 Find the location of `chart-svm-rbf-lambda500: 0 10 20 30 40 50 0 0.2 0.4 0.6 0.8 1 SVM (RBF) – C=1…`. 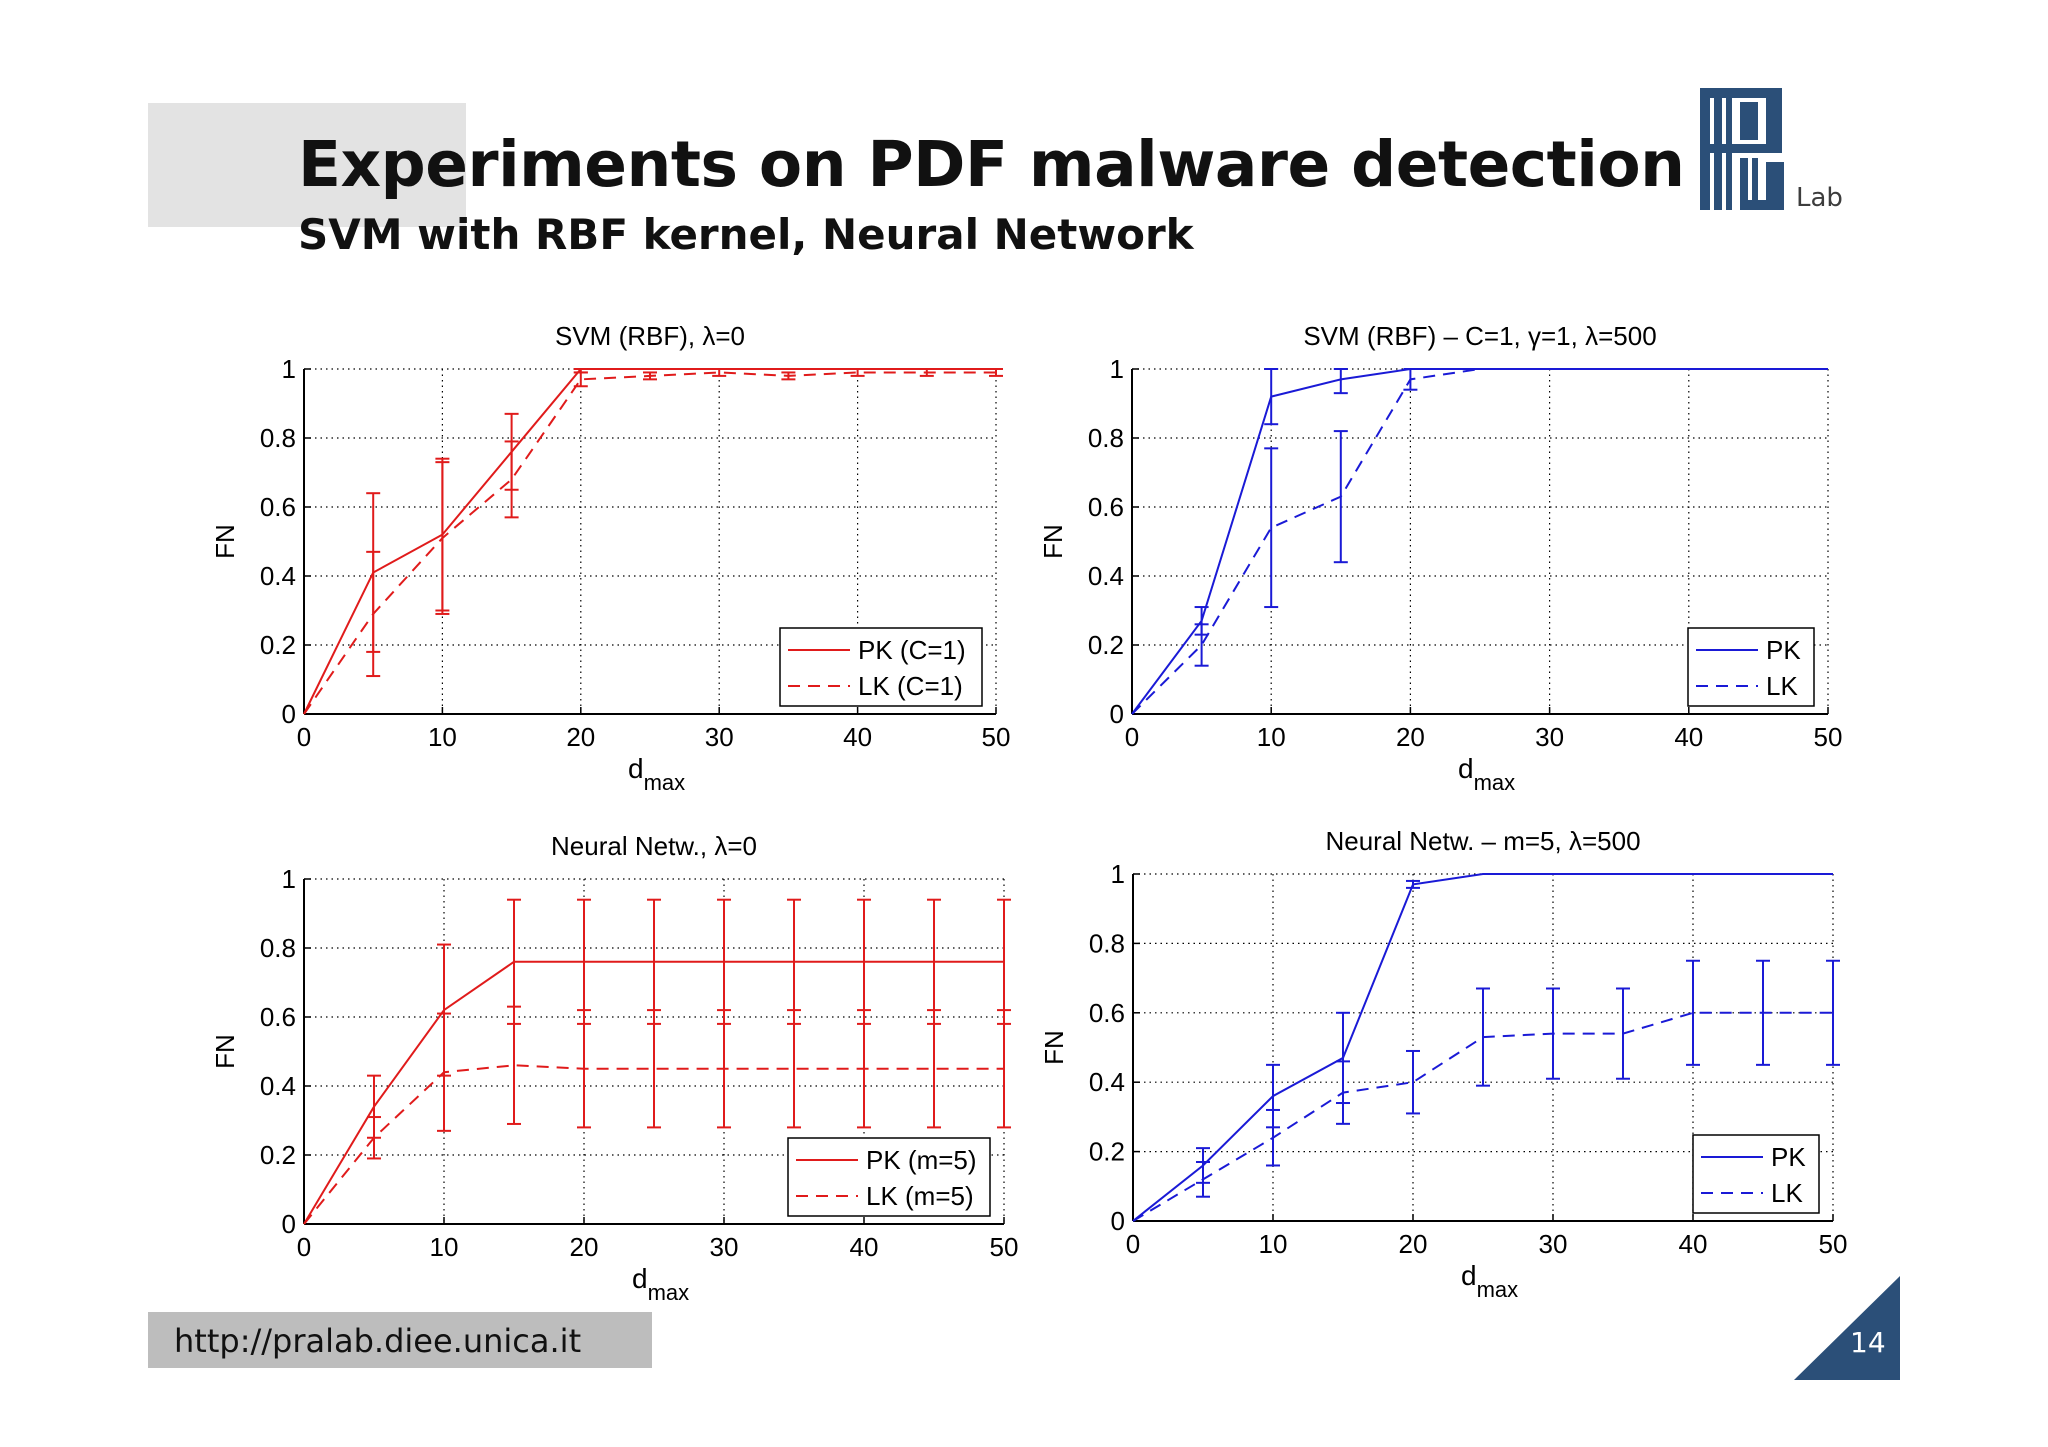

chart-svm-rbf-lambda500: 0 10 20 30 40 50 0 0.2 0.4 0.6 0.8 1 SVM (RBF) – C=1… is located at coordinates (1440, 558).